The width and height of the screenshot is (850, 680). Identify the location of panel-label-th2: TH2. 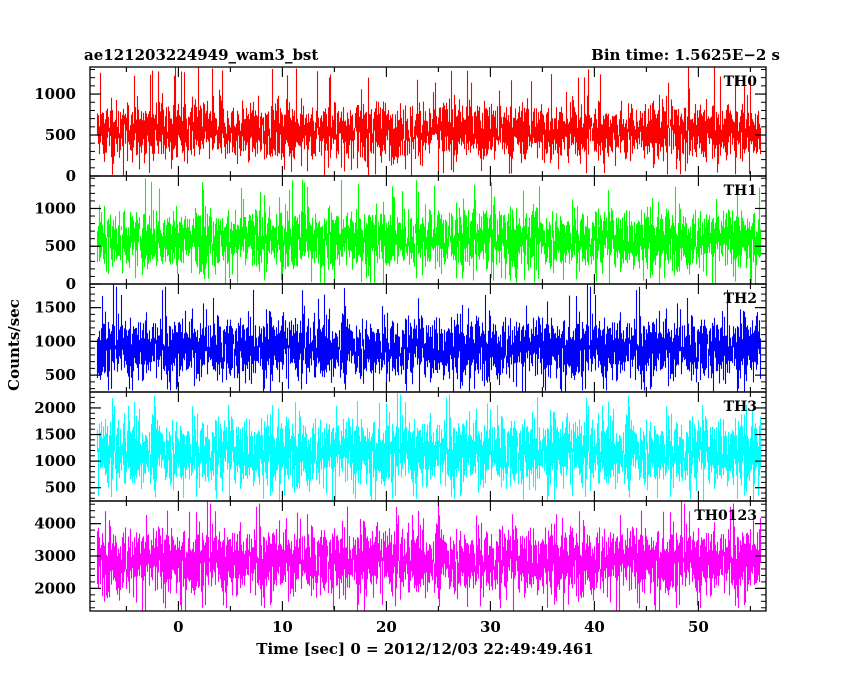
(740, 299).